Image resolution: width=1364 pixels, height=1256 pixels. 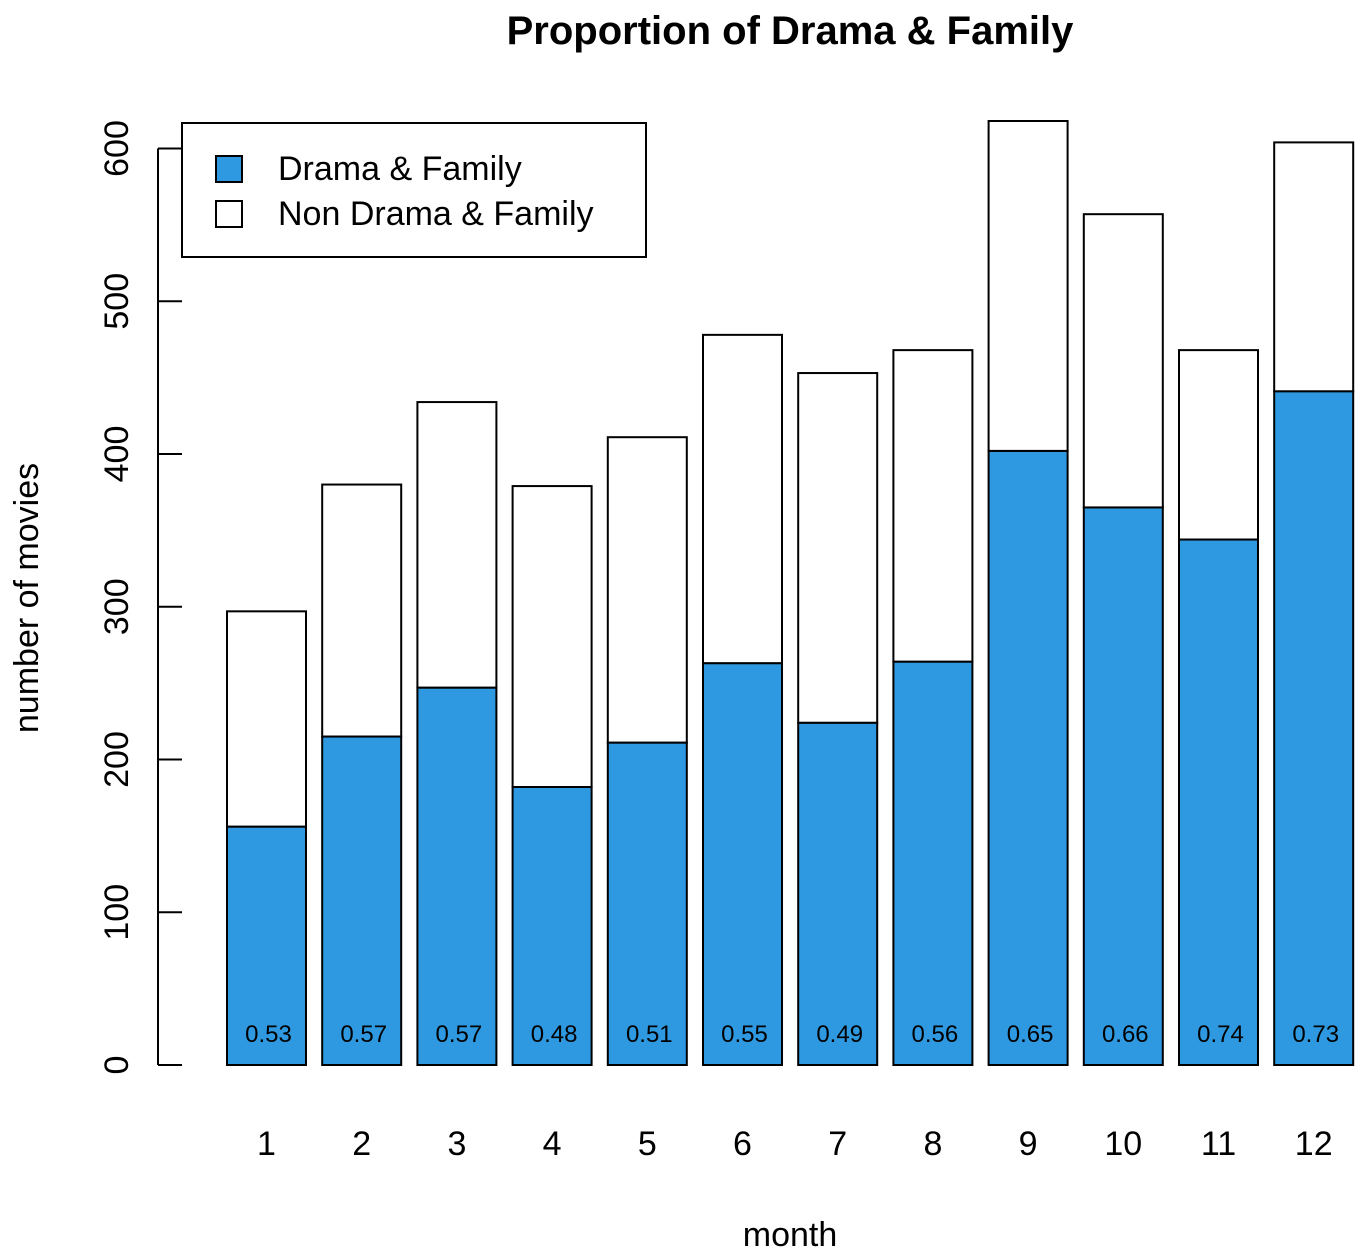 What do you see at coordinates (790, 31) in the screenshot?
I see `chart-title: Proportion of Drama & Family` at bounding box center [790, 31].